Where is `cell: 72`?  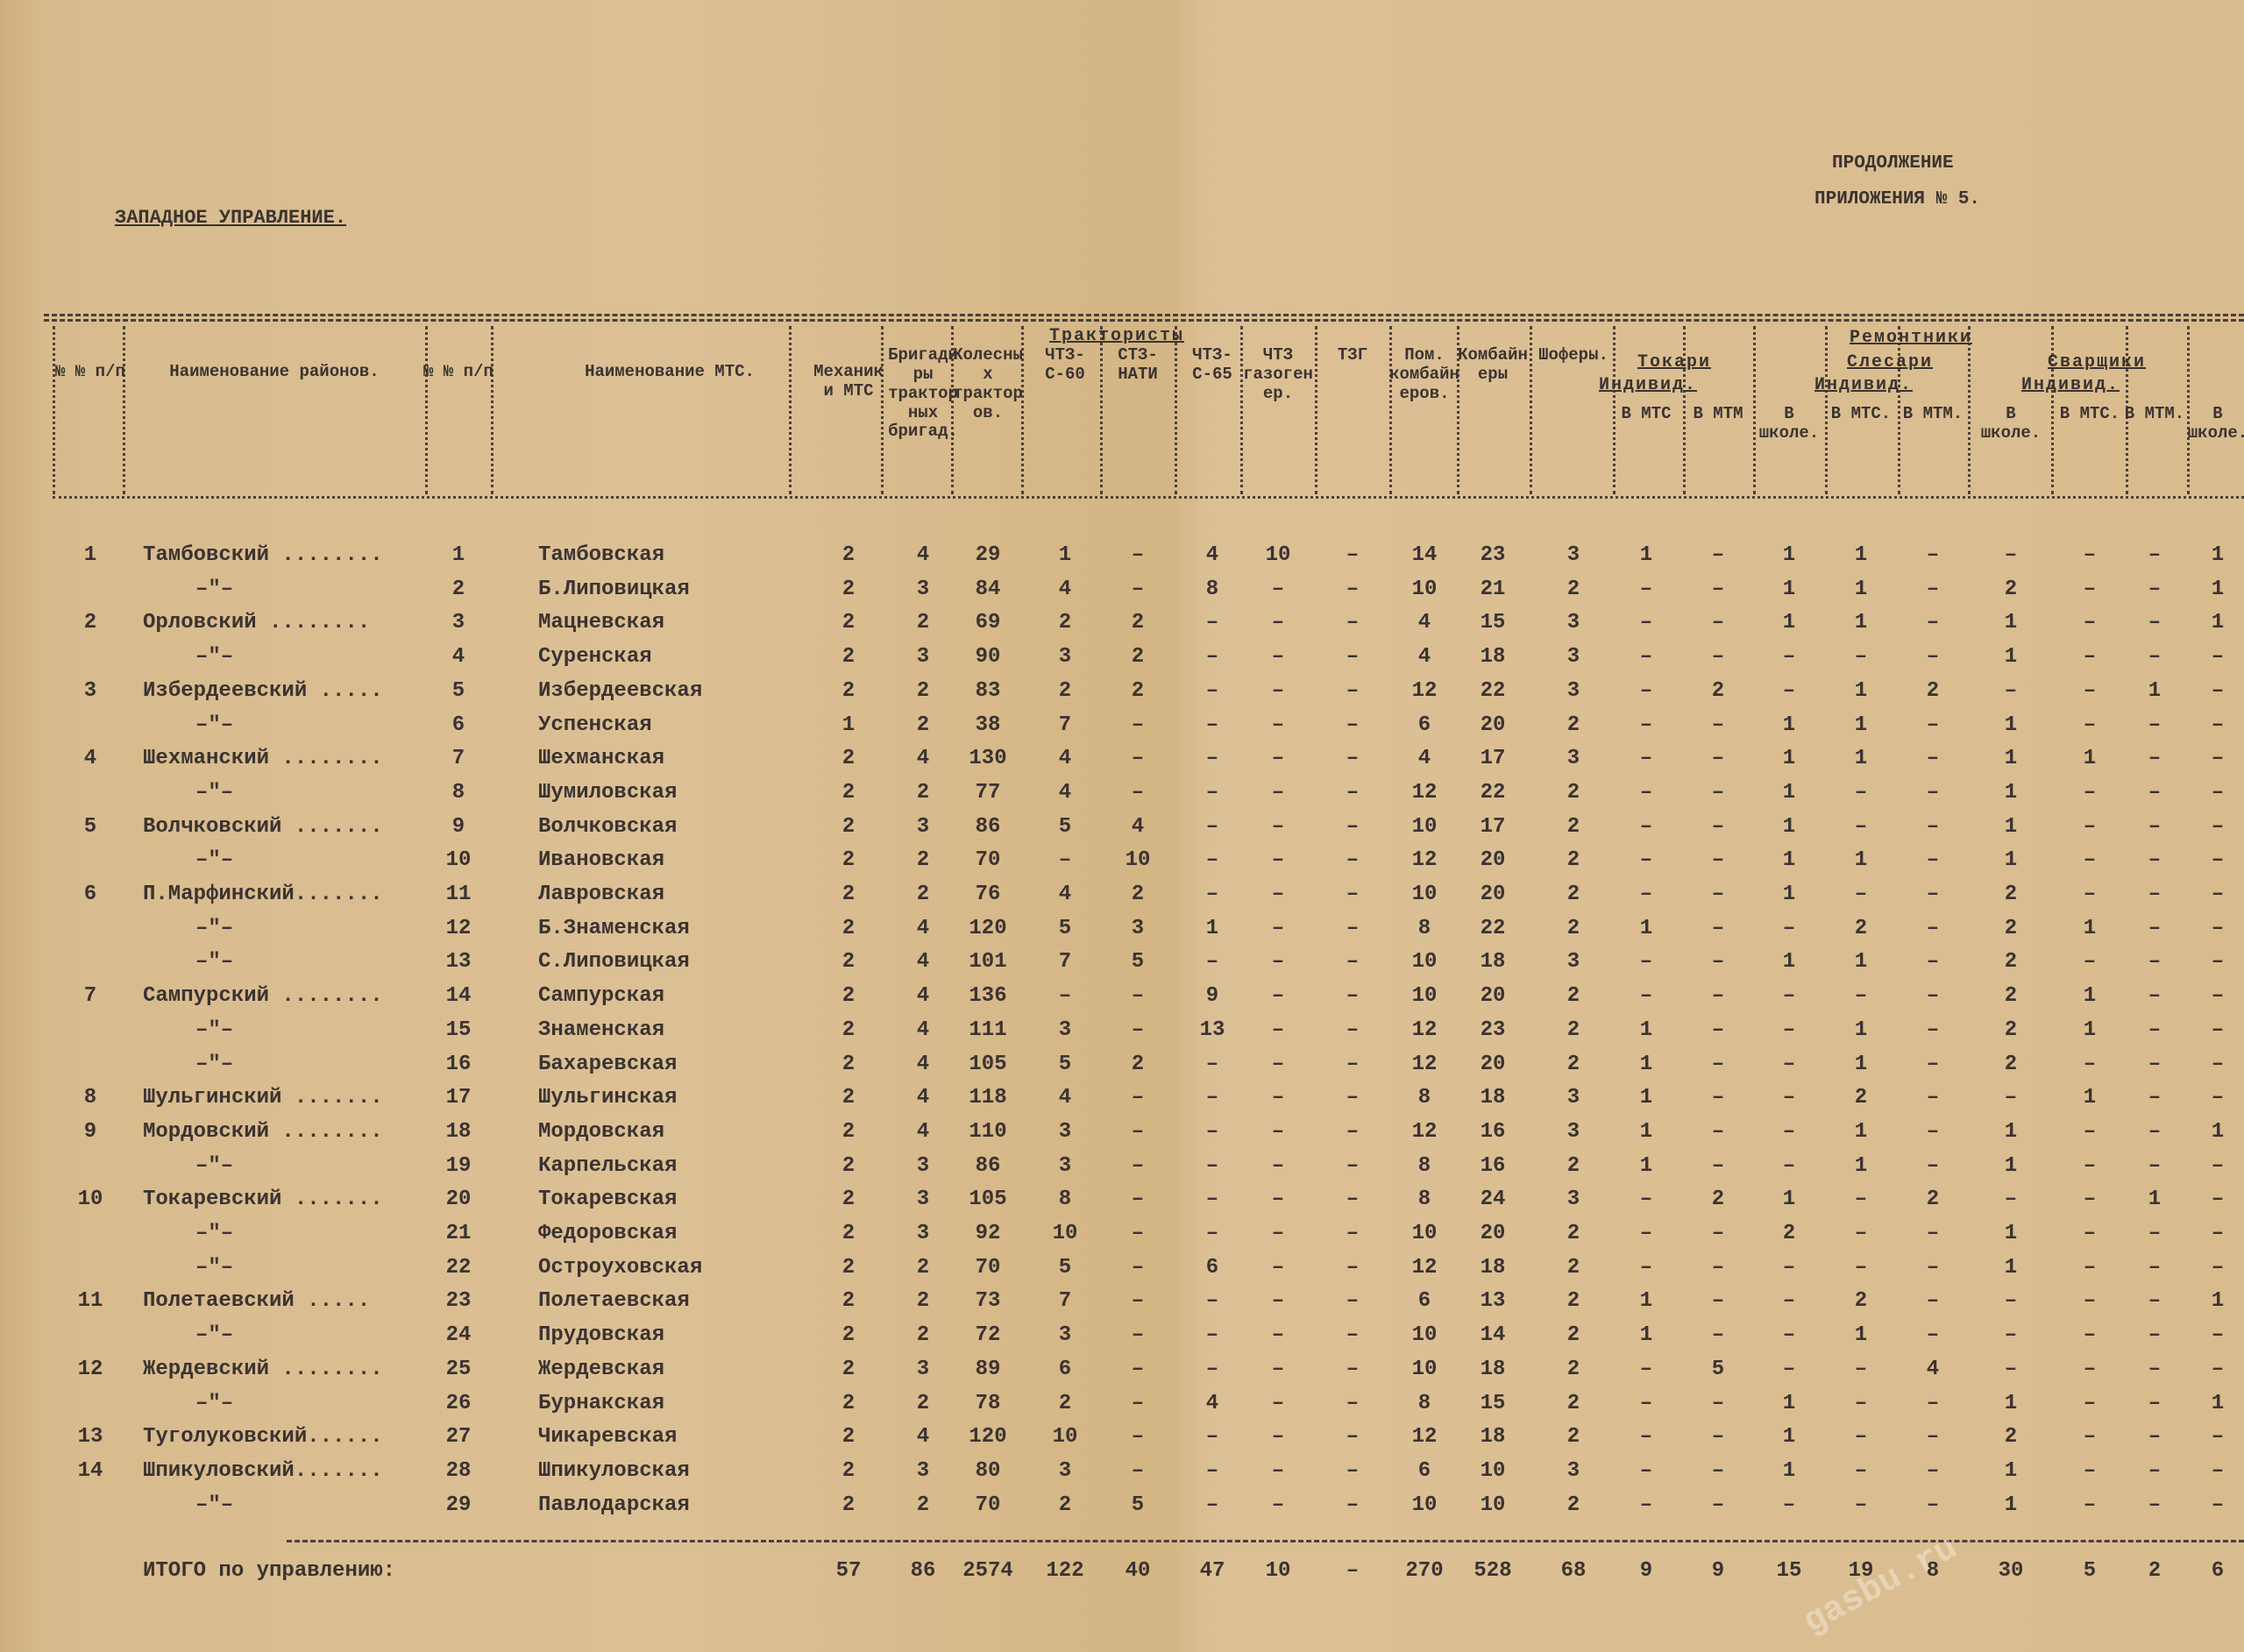 cell: 72 is located at coordinates (988, 1335).